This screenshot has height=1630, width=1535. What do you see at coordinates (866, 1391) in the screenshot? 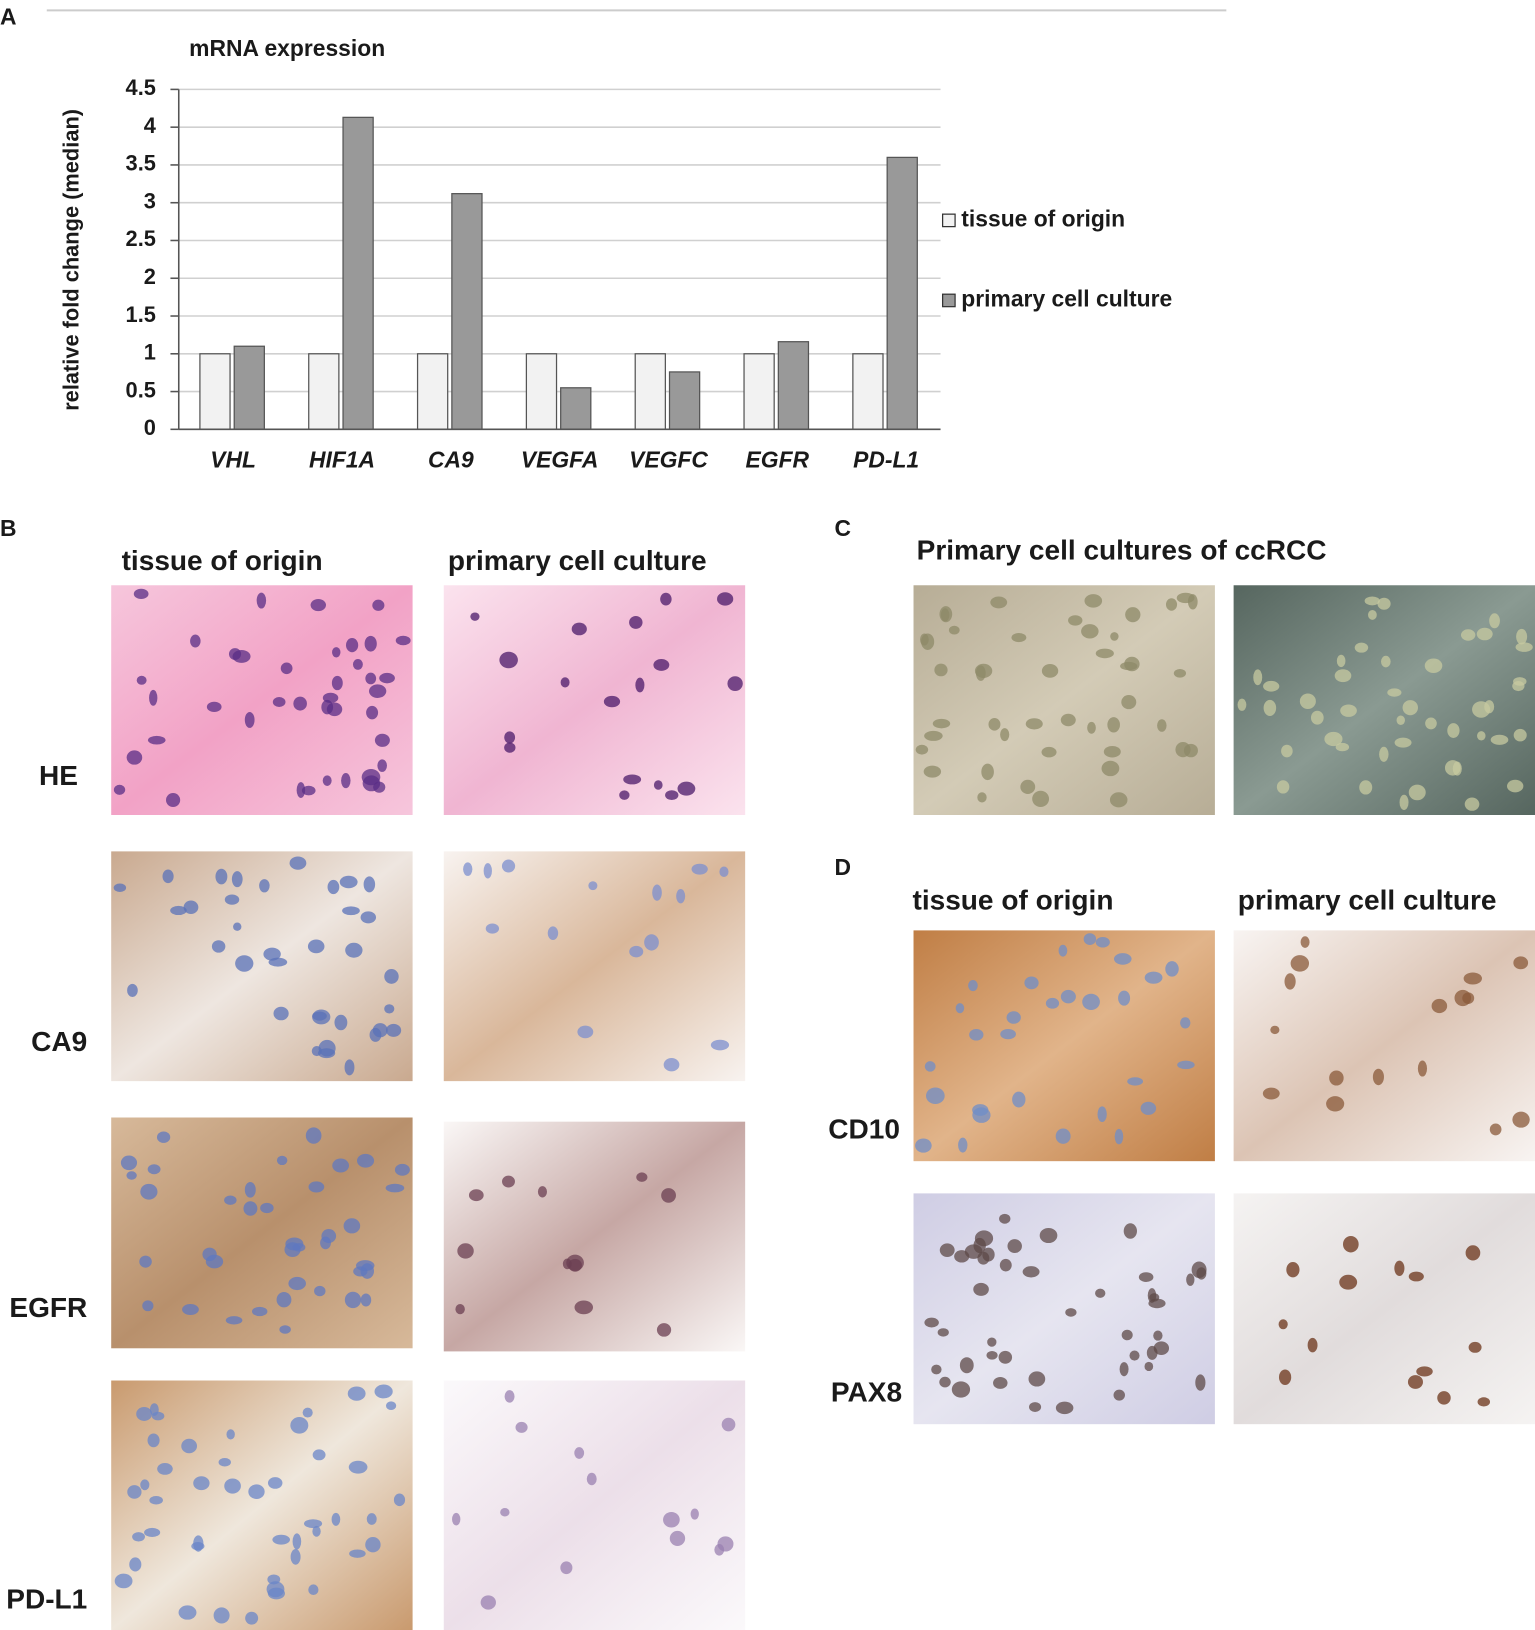
I see `row-label: PAX8` at bounding box center [866, 1391].